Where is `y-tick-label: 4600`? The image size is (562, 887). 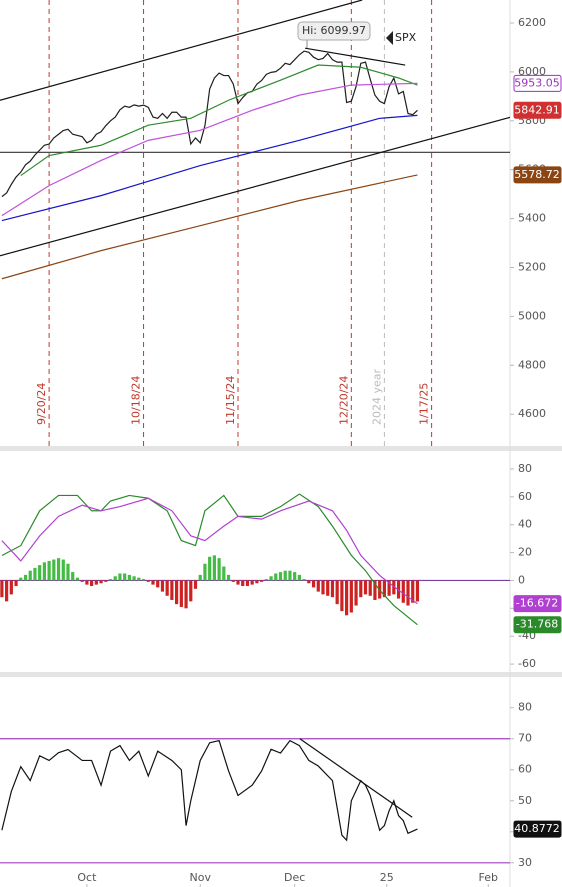 y-tick-label: 4600 is located at coordinates (532, 413).